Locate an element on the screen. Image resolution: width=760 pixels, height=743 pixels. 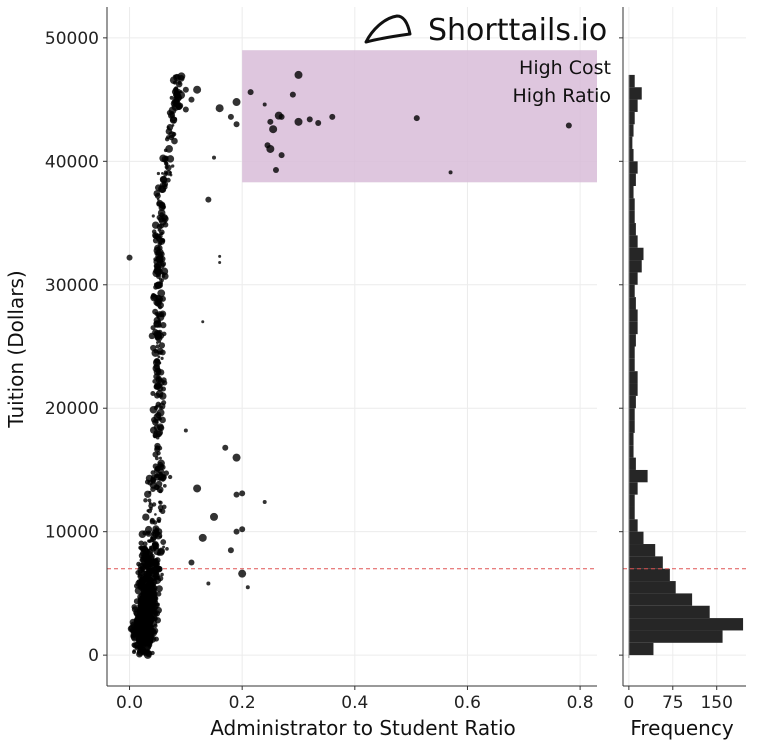
brand-logo: Shorttails.io is located at coordinates (485, 30).